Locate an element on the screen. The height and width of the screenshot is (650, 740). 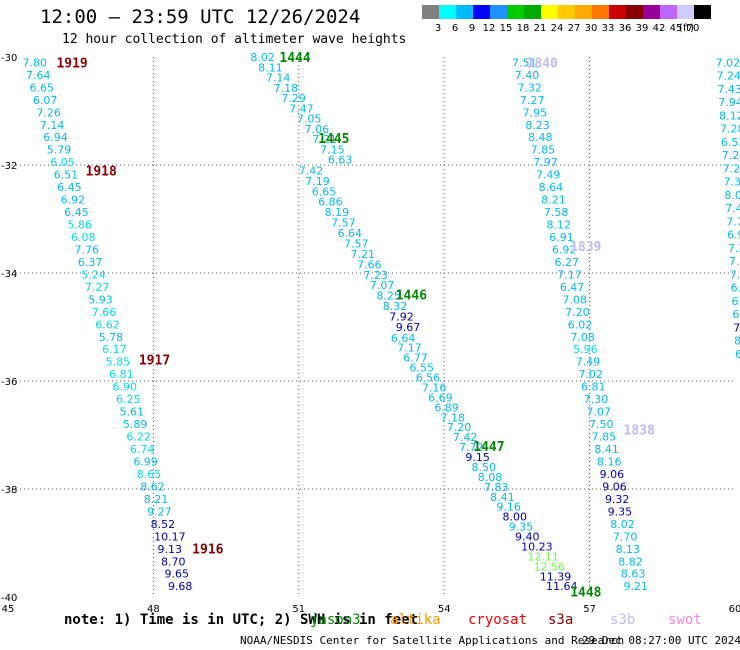
colorbar-tick-label: 27 is located at coordinates (574, 28).